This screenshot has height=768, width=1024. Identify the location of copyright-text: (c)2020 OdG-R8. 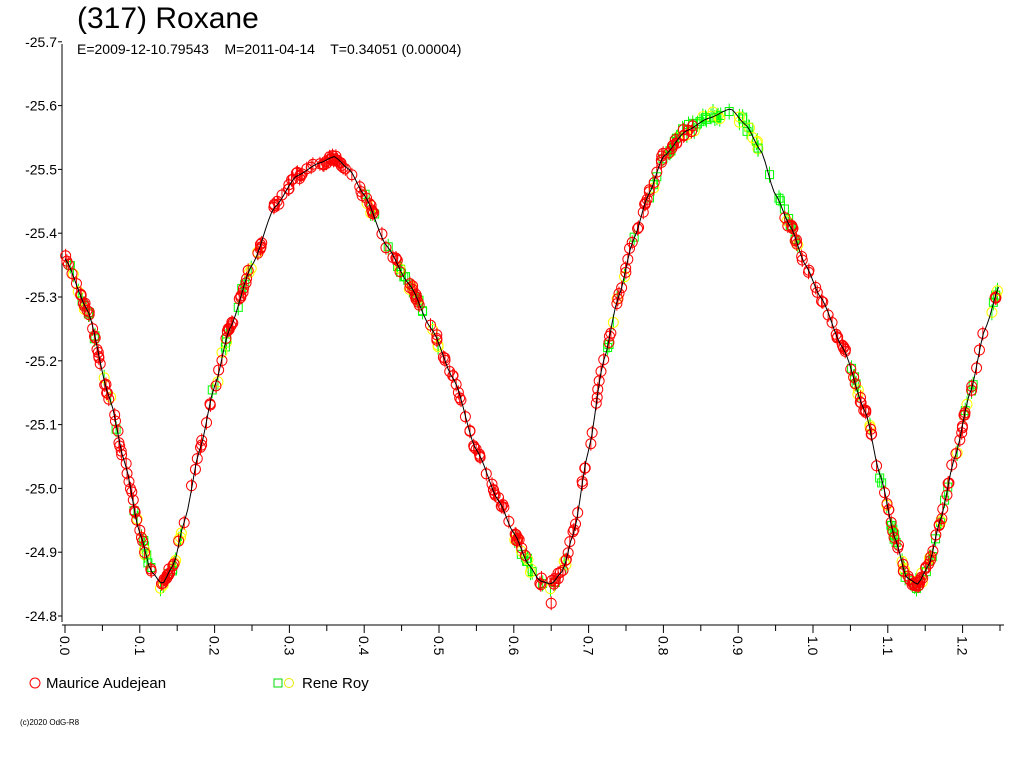
(50, 722).